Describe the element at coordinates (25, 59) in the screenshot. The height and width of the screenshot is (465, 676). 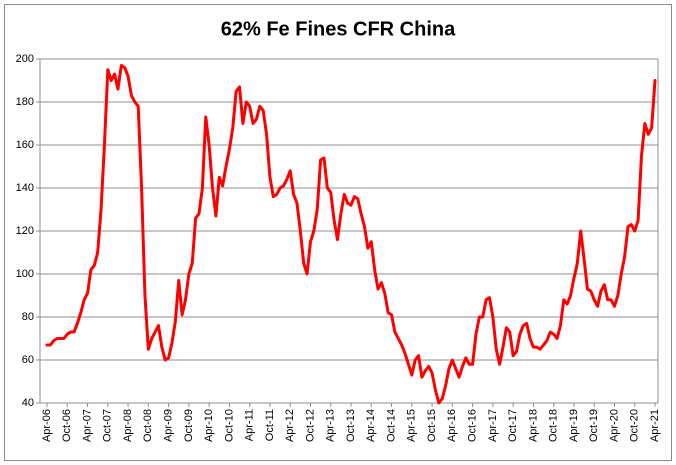
I see `y-tick-label: 200` at that location.